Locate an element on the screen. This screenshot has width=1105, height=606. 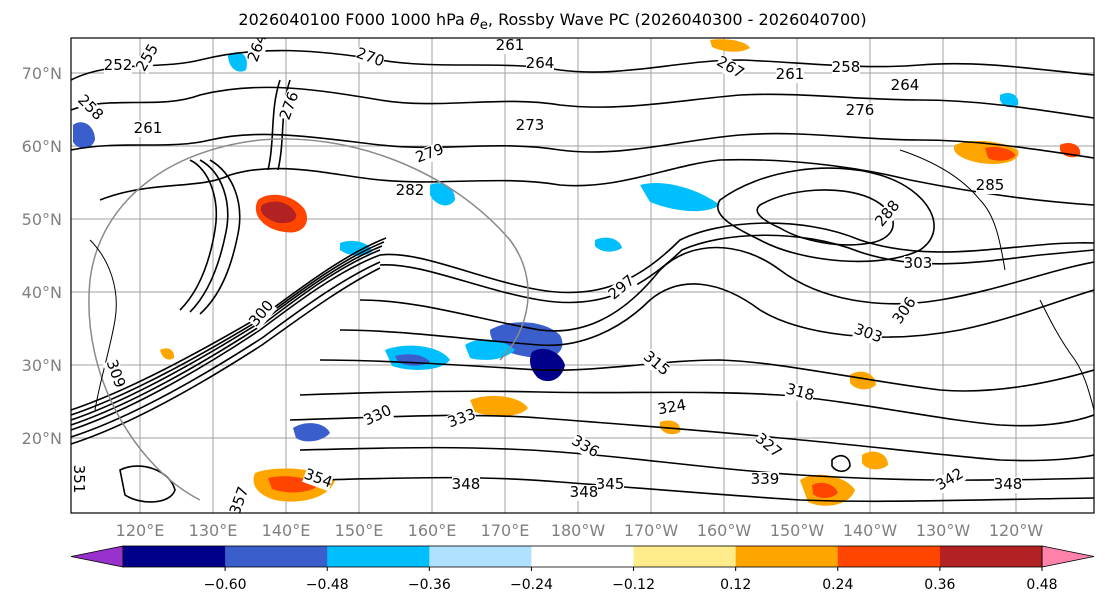
contour-label: 258 is located at coordinates (846, 67).